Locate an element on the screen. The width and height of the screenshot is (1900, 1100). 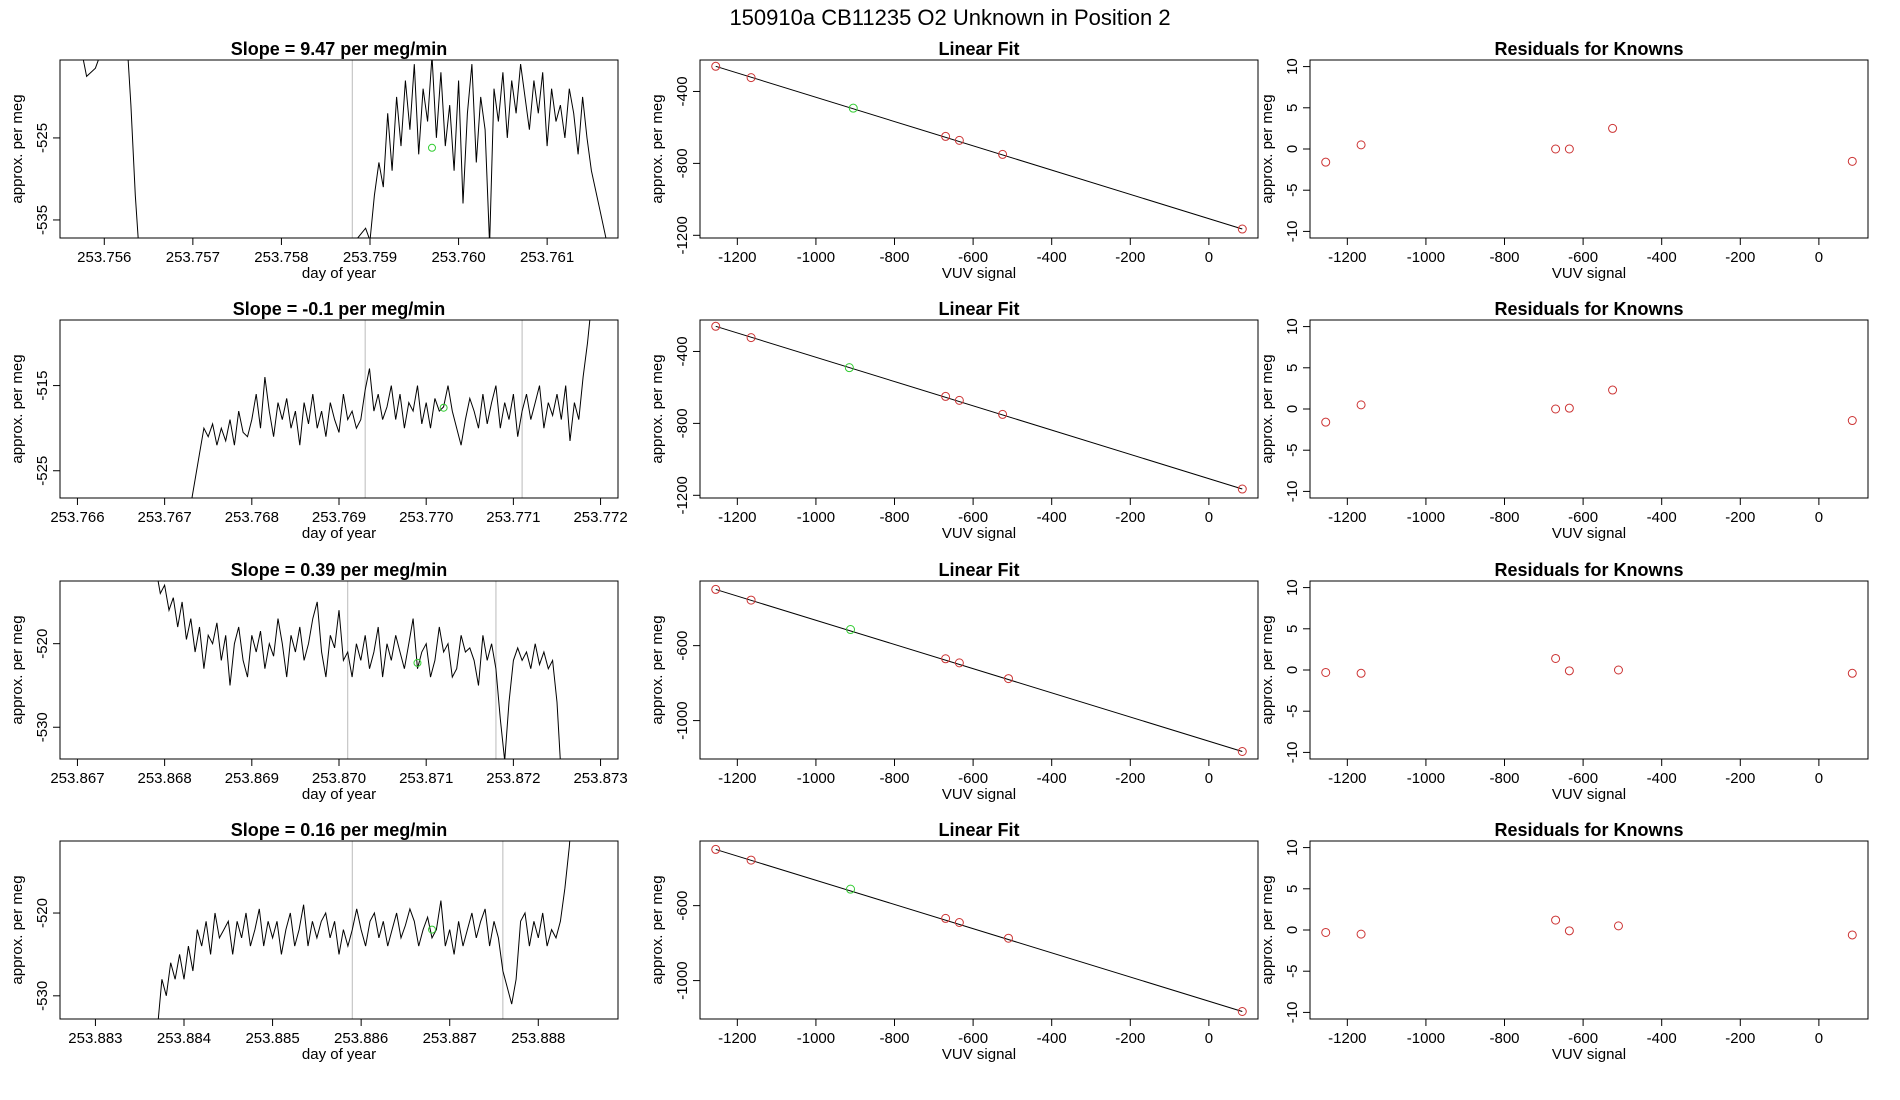
x-tick-label: 253.760 is located at coordinates (458, 257).